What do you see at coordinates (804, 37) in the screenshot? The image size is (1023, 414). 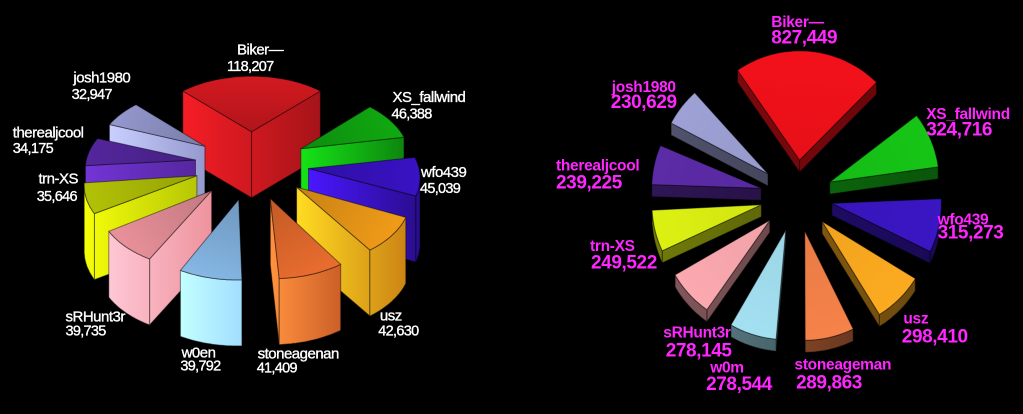 I see `svg-text: 827,449` at bounding box center [804, 37].